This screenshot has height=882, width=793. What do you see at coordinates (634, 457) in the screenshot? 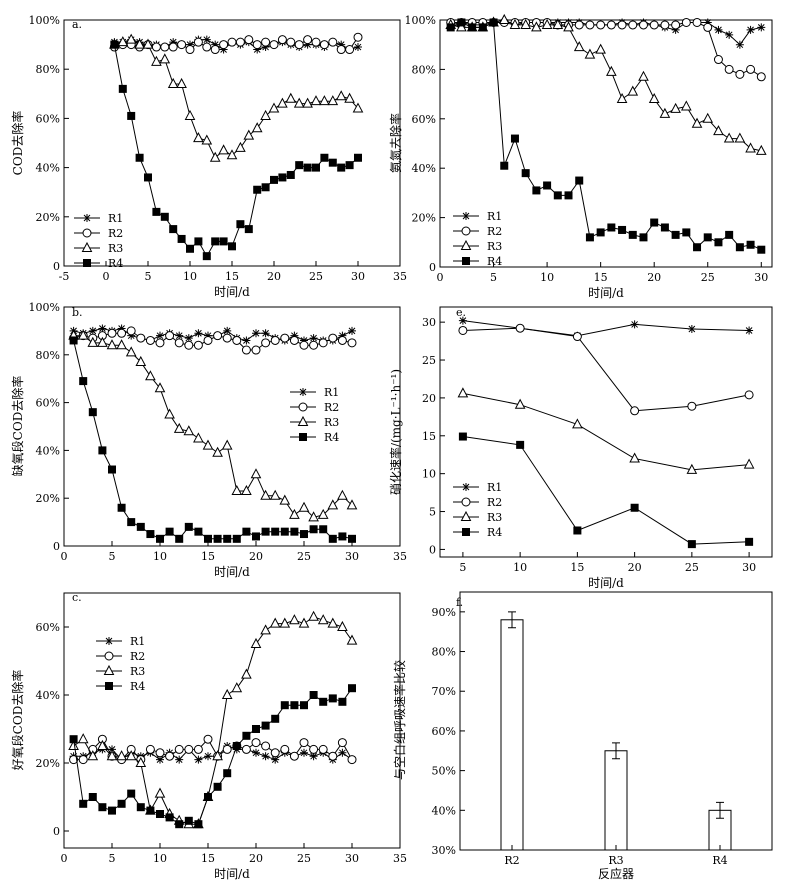
I see `panel-4-point-R3` at bounding box center [634, 457].